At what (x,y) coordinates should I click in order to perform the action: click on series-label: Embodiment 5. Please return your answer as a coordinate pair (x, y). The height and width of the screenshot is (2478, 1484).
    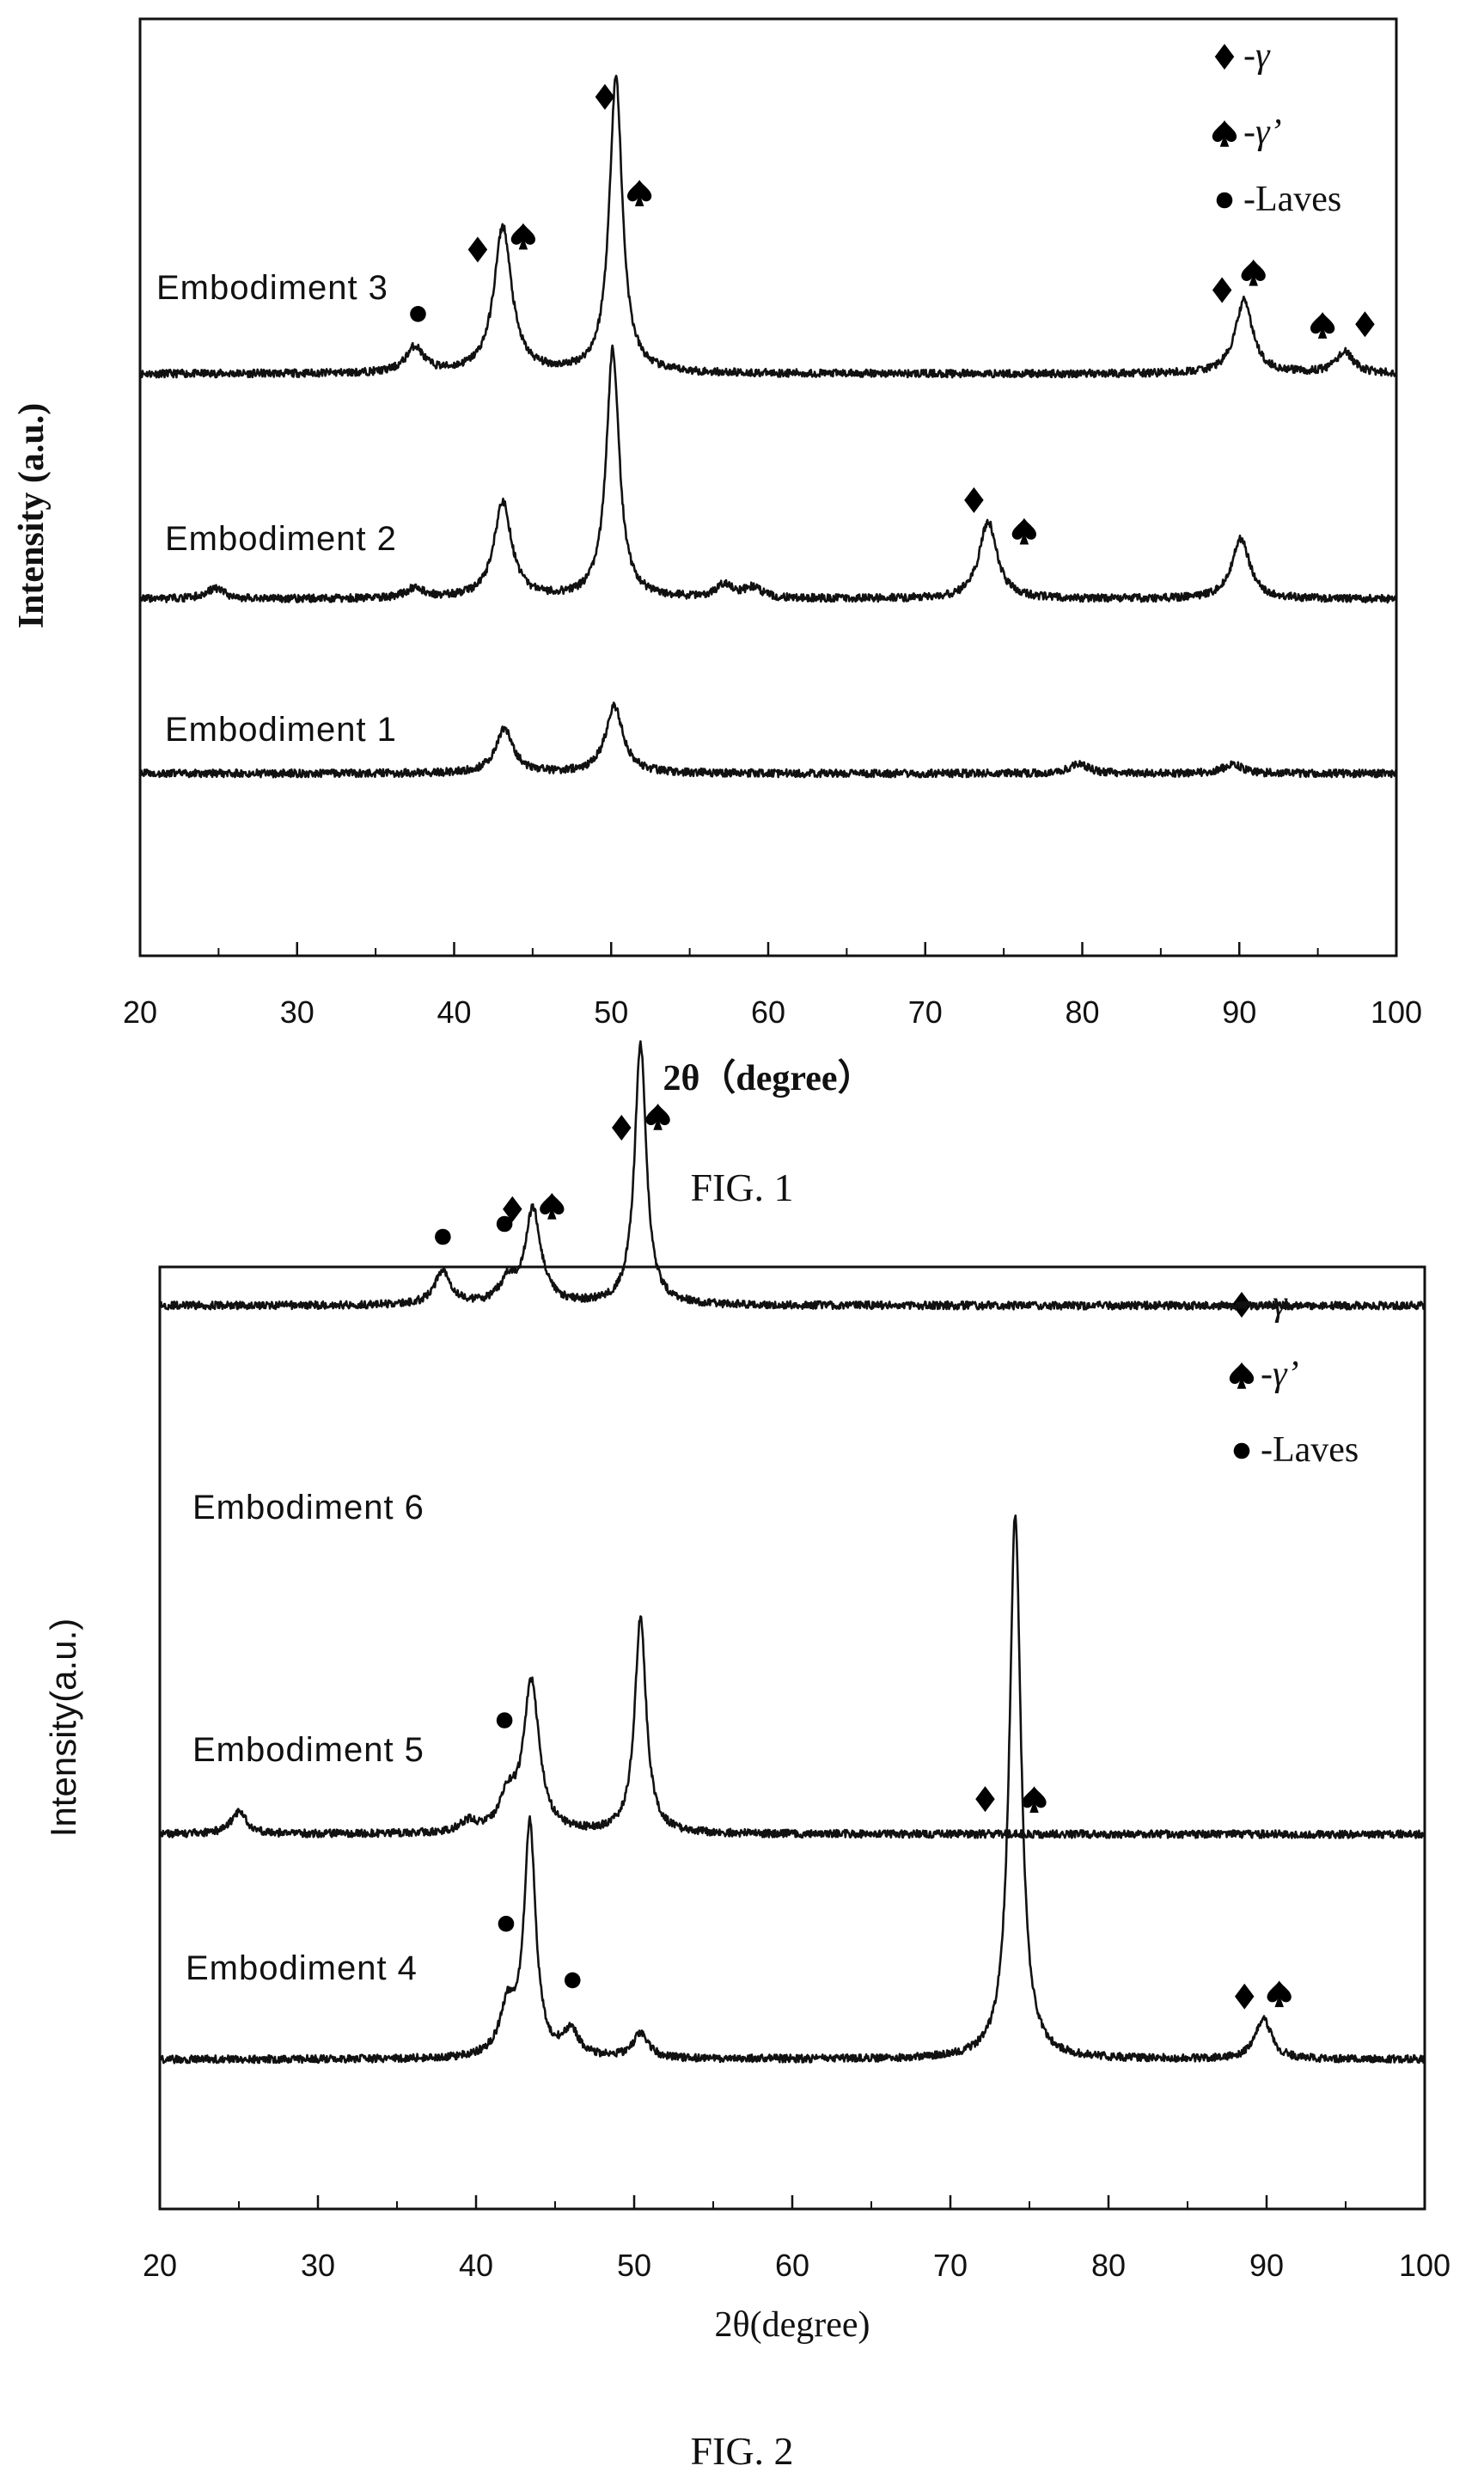
    Looking at the image, I should click on (308, 1750).